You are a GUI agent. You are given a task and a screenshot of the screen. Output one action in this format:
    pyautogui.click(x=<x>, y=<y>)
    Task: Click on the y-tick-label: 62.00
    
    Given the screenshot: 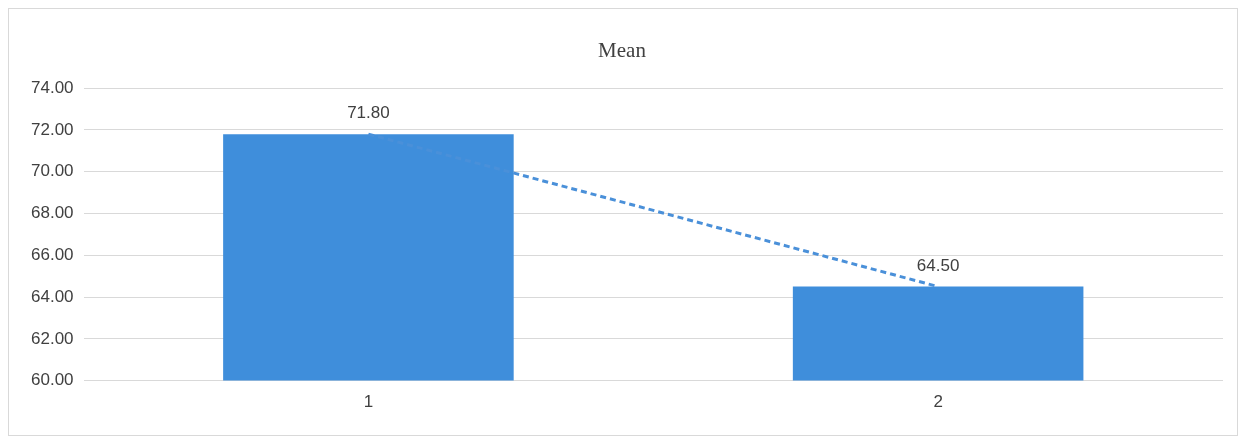 What is the action you would take?
    pyautogui.click(x=52, y=338)
    